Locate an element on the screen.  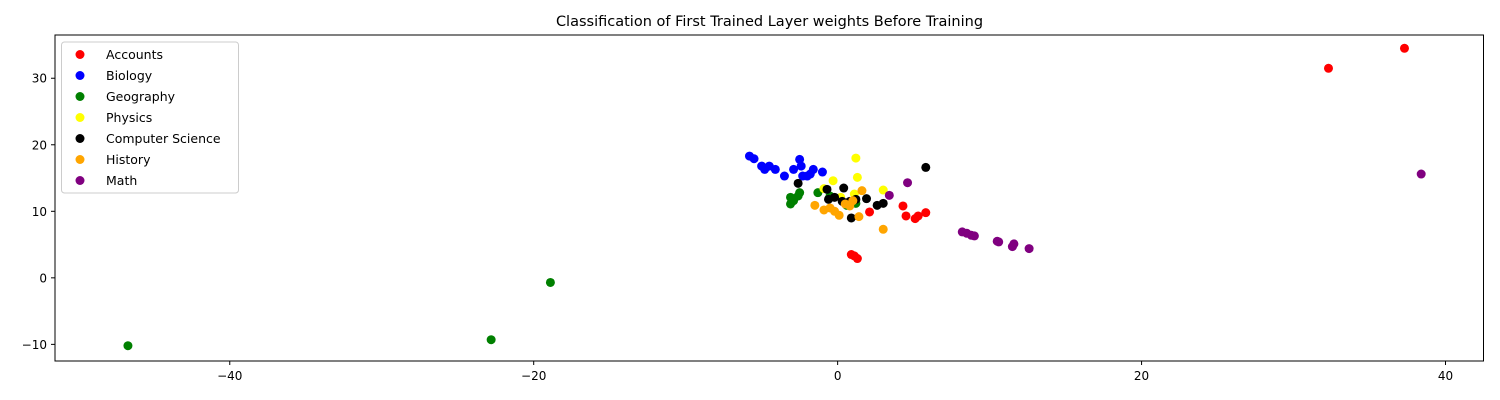
legend-label-history: History is located at coordinates (128, 159).